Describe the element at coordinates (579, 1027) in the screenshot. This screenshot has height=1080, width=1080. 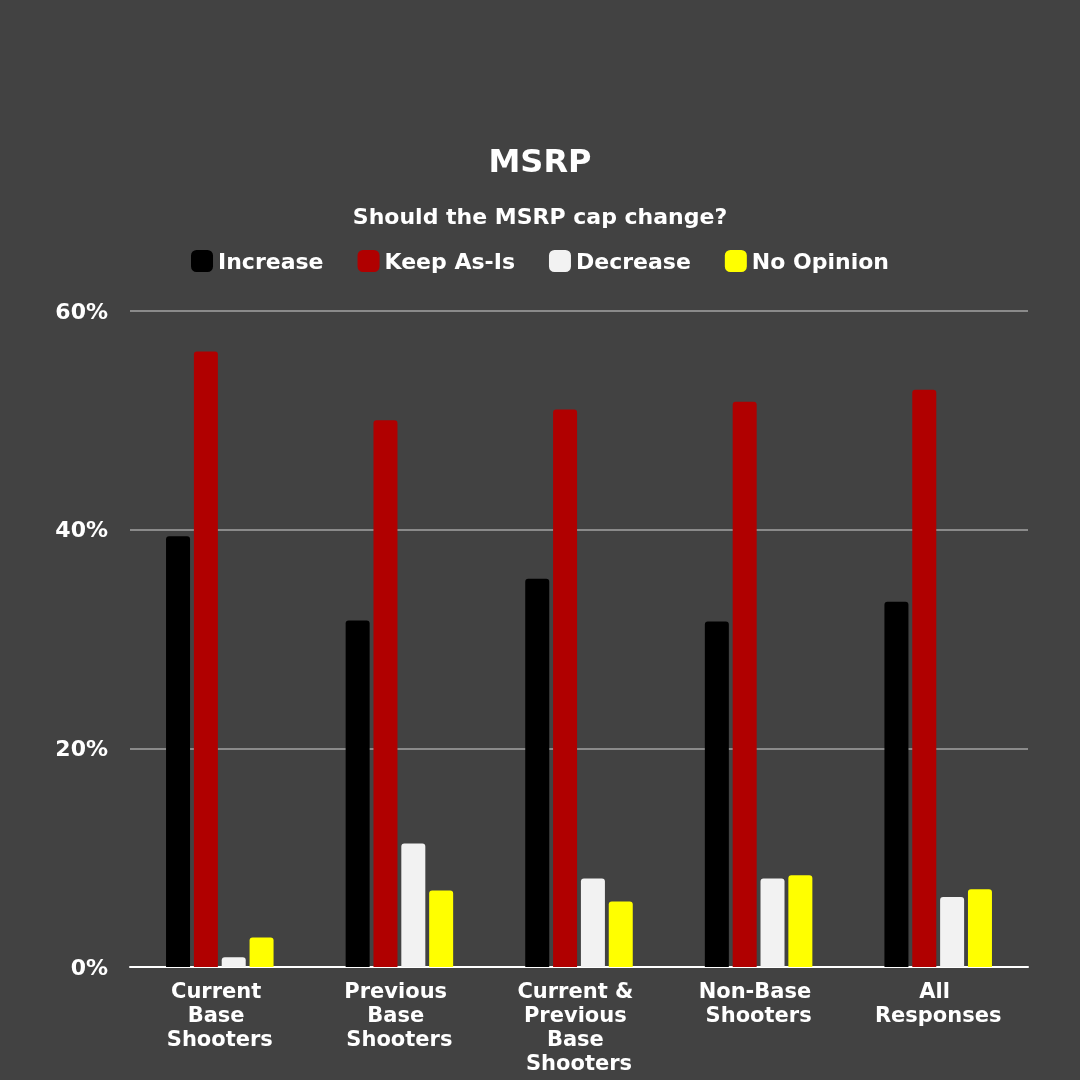
I see `x-tick-label: Current & Previous Base Shooters` at that location.